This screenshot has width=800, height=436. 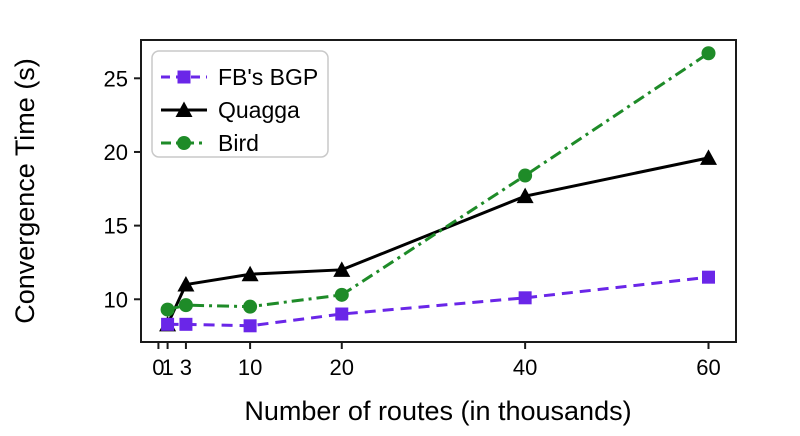 I want to click on x-tick-label: 20, so click(x=342, y=367).